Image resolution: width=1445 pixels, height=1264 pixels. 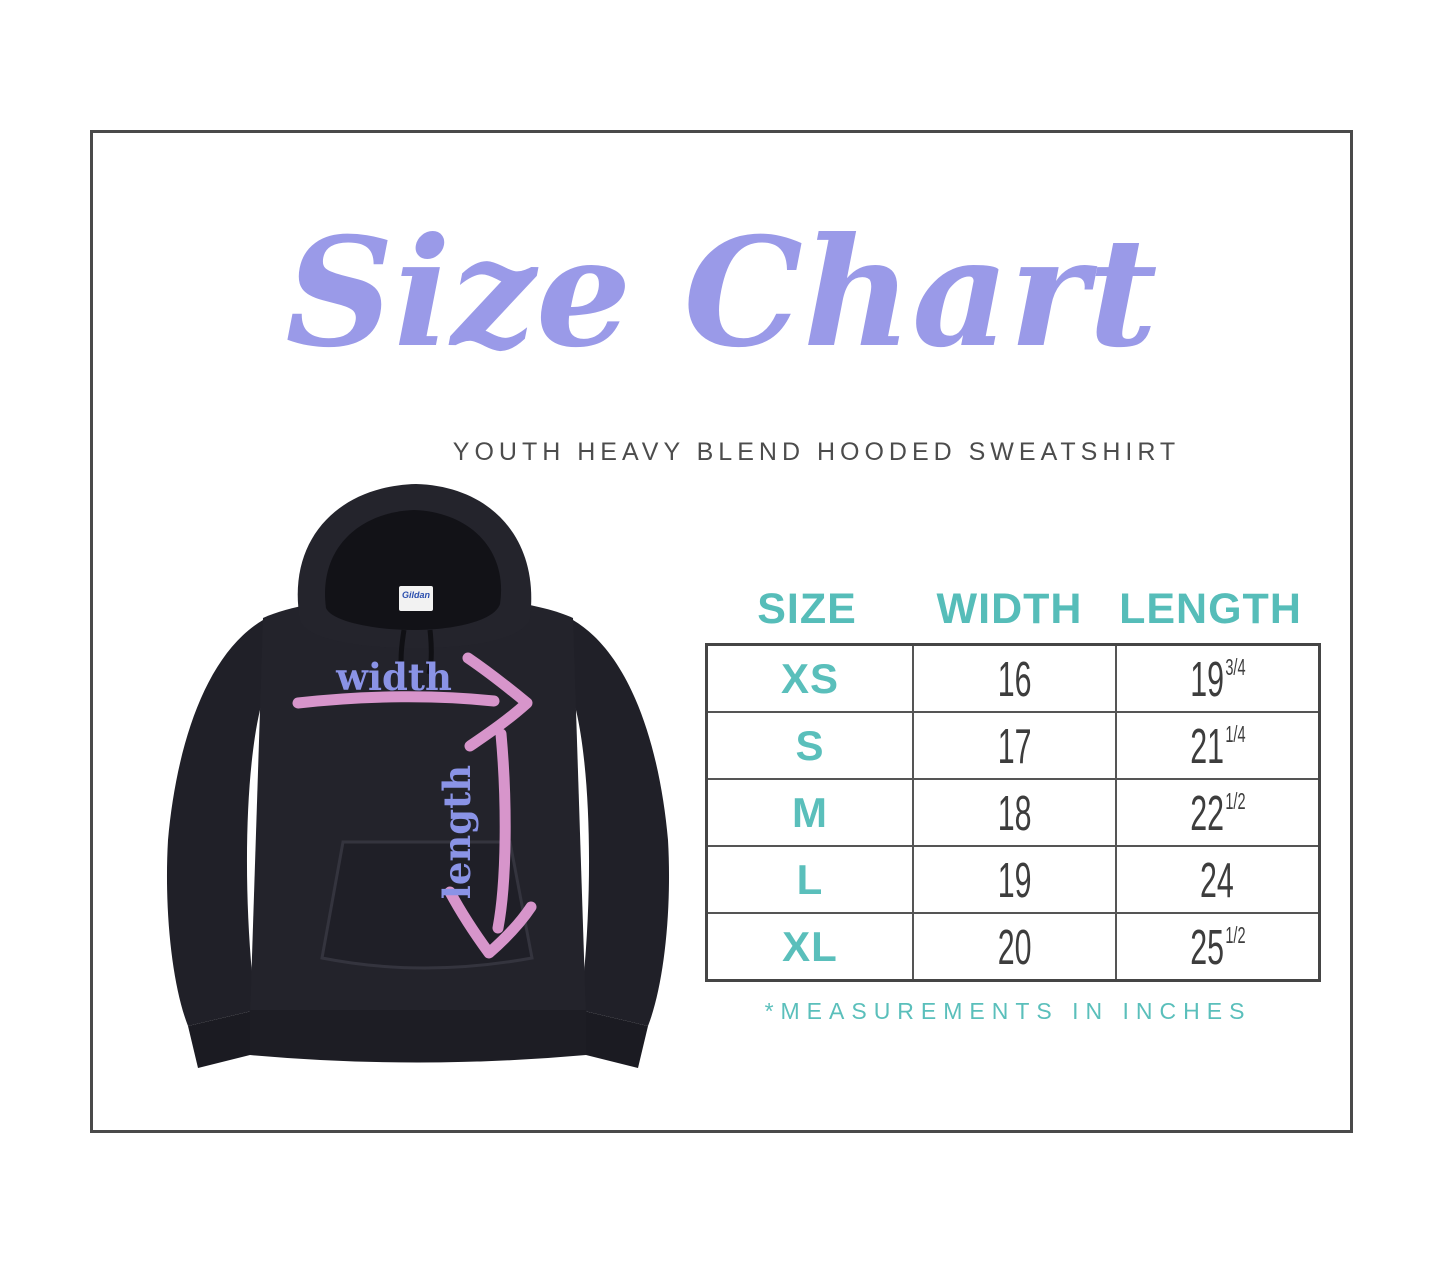 I want to click on width-arrow-head, so click(x=497, y=702).